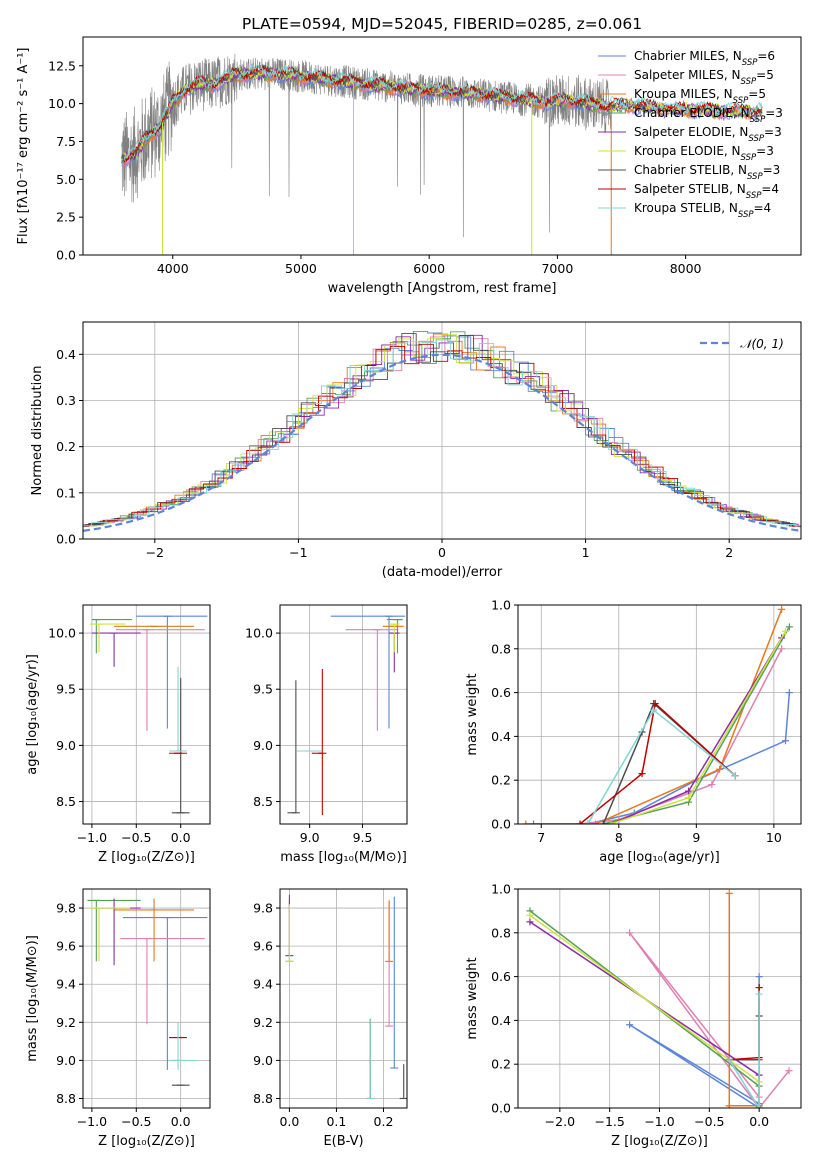  I want to click on legend-entry: Salpeter MILES, NSSP=5, so click(704, 77).